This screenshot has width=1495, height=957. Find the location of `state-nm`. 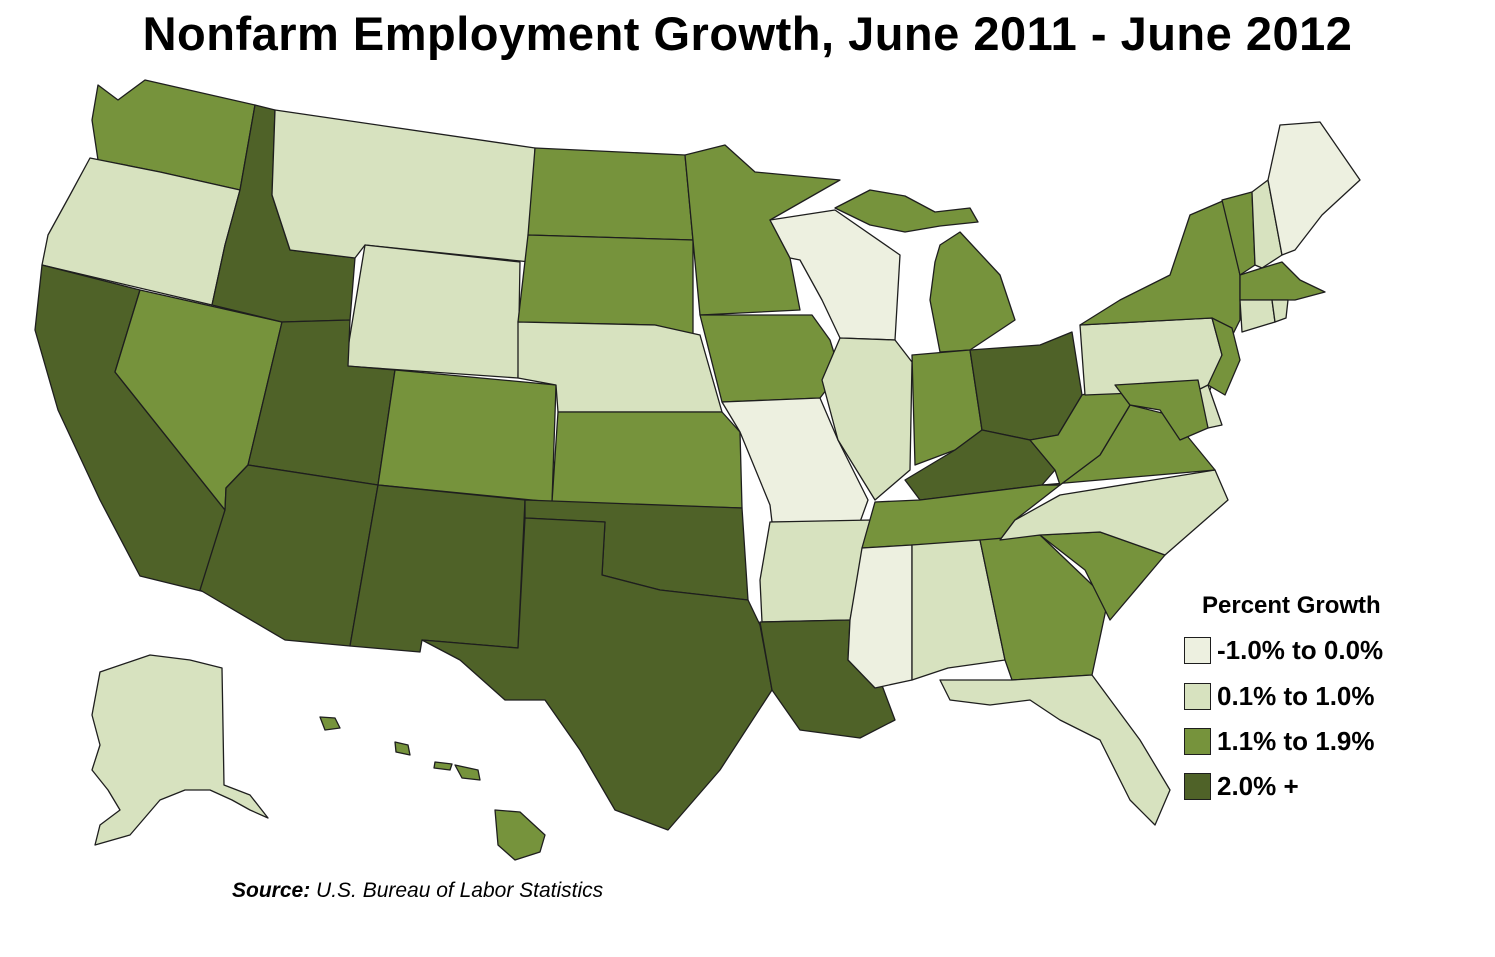

state-nm is located at coordinates (437, 568).